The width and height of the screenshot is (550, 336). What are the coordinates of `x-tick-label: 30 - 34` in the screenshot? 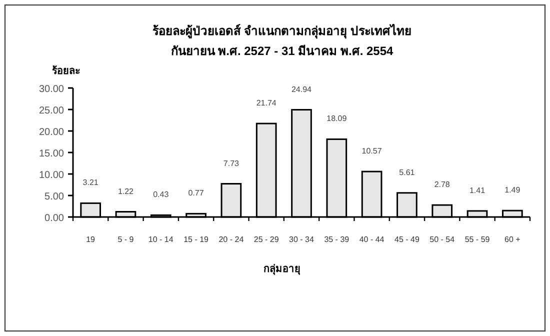 It's located at (302, 239).